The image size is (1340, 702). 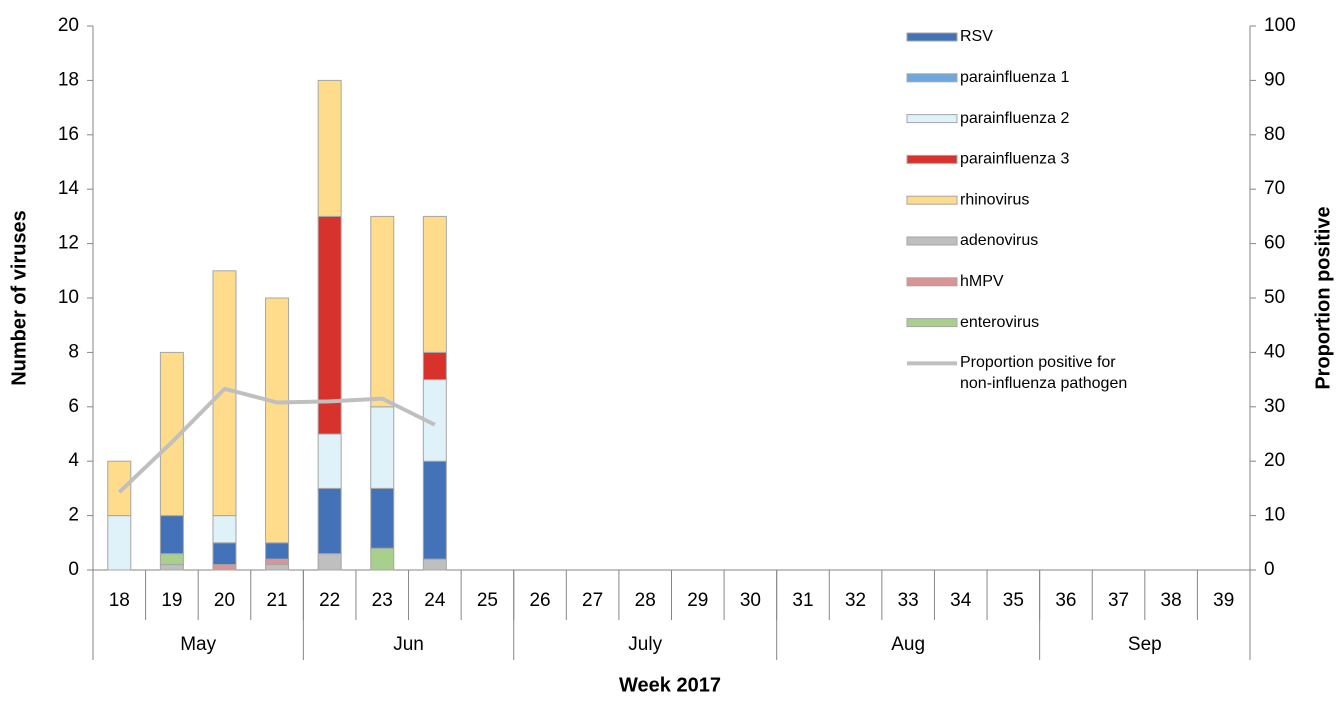 I want to click on x-group-label: Sep, so click(x=1145, y=644).